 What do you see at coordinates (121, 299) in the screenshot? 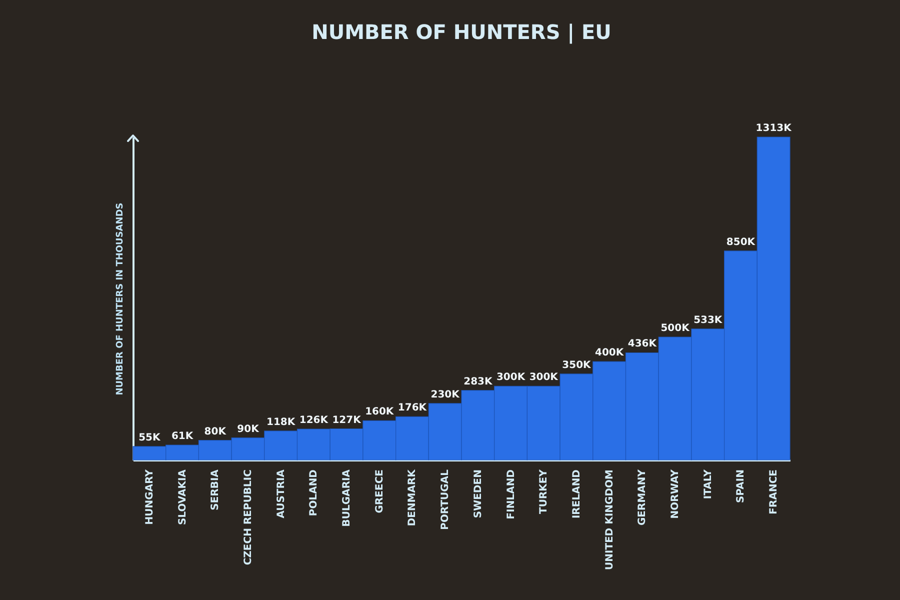
I see `y-axis-title: NUMBER OF HUNTERS IN THOUSANDS` at bounding box center [121, 299].